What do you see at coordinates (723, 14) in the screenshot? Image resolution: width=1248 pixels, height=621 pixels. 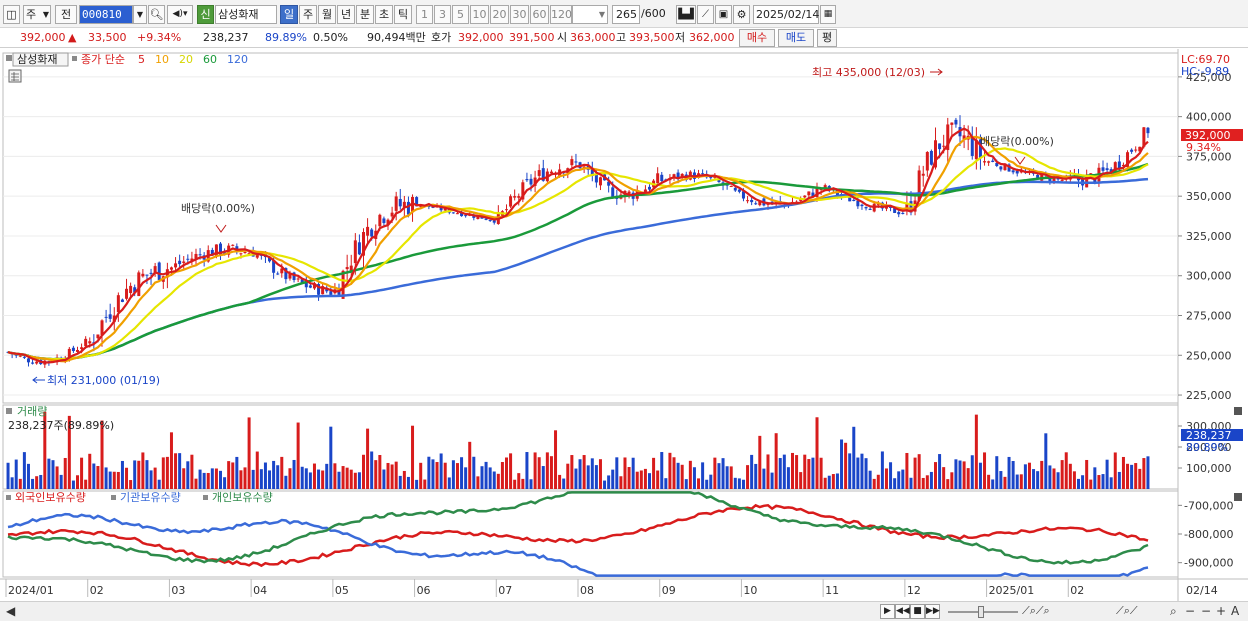 I see `save-icon: ▣` at bounding box center [723, 14].